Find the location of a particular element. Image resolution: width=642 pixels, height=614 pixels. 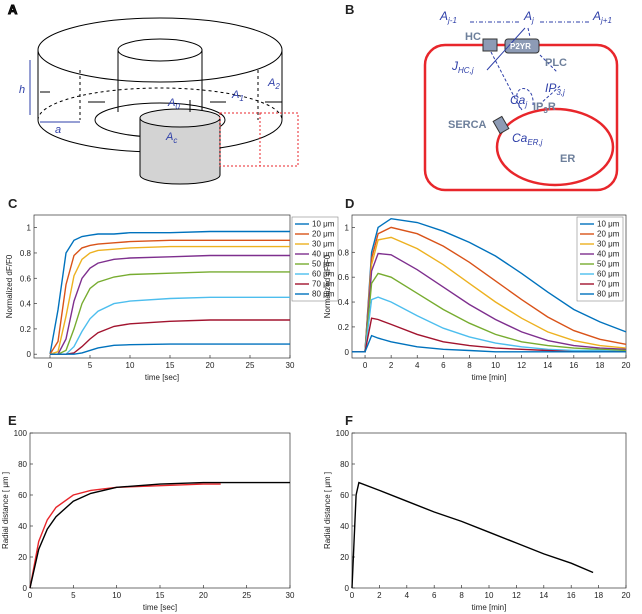

y-tick-label: 1 is located at coordinates (347, 227).